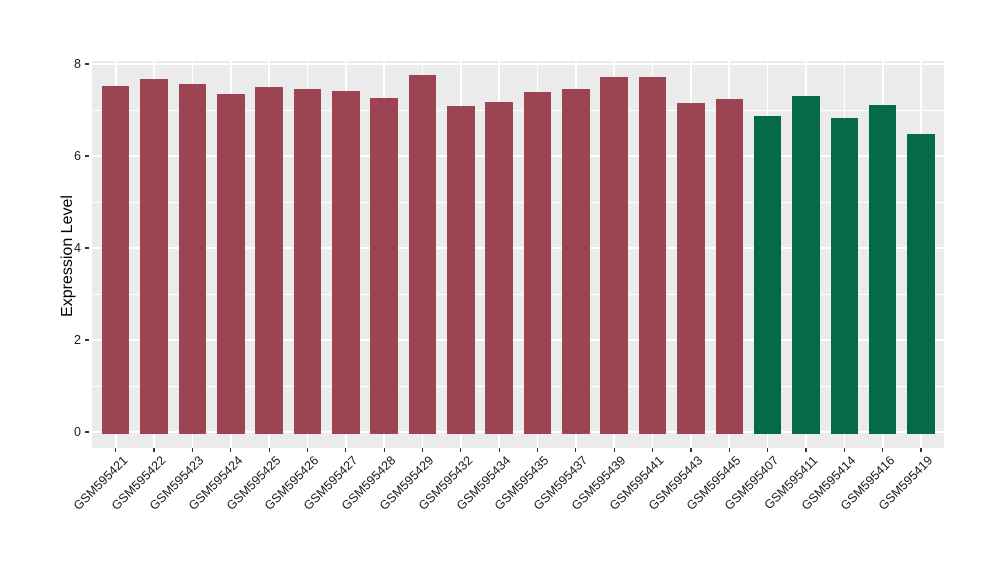 Image resolution: width=1000 pixels, height=580 pixels. Describe the element at coordinates (77, 64) in the screenshot. I see `y-tick-label: 8` at that location.